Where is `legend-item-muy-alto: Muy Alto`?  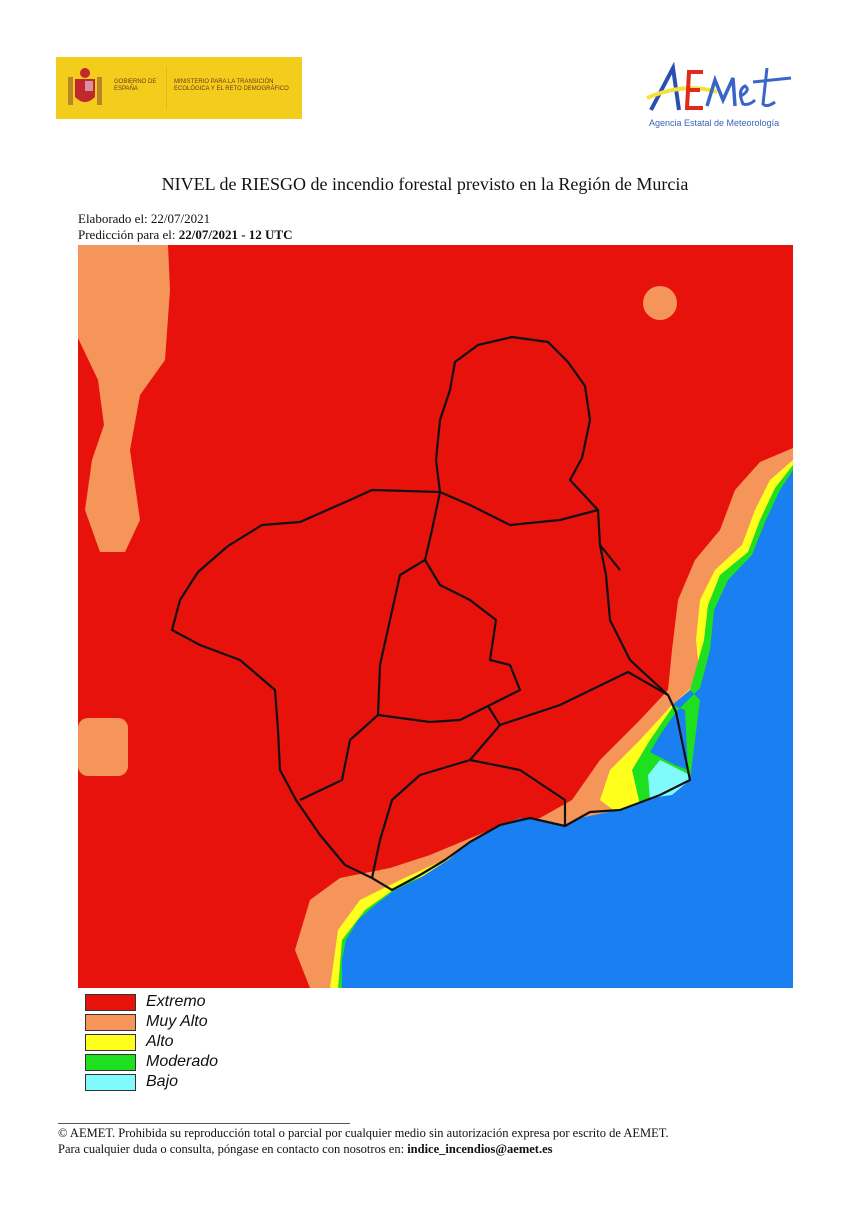 legend-item-muy-alto: Muy Alto is located at coordinates (151, 1022).